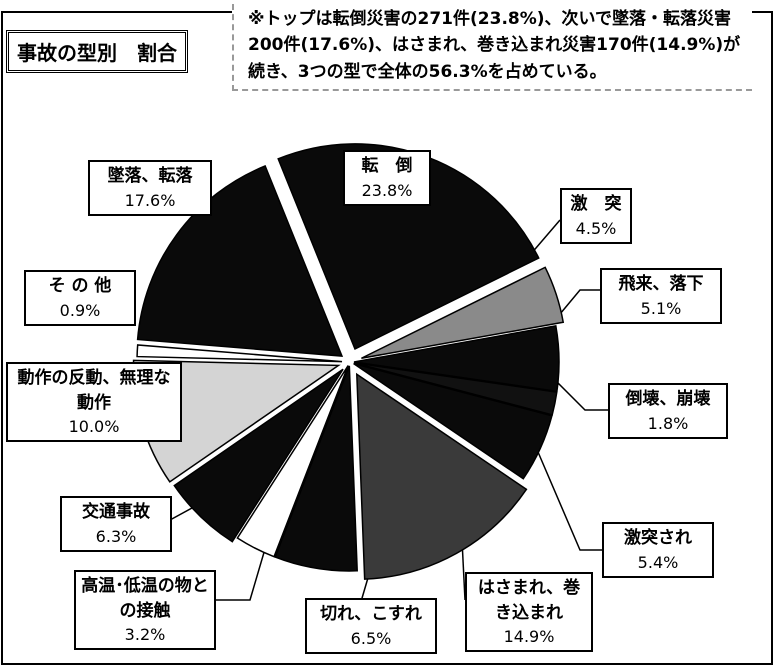 Image resolution: width=779 pixels, height=666 pixels. What do you see at coordinates (116, 536) in the screenshot?
I see `value-label: 6.3%` at bounding box center [116, 536].